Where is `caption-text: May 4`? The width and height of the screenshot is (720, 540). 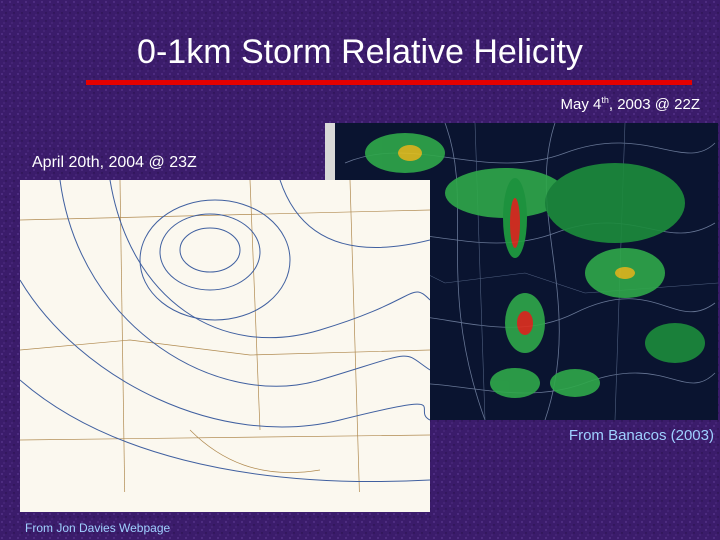 caption-text: May 4 is located at coordinates (581, 104).